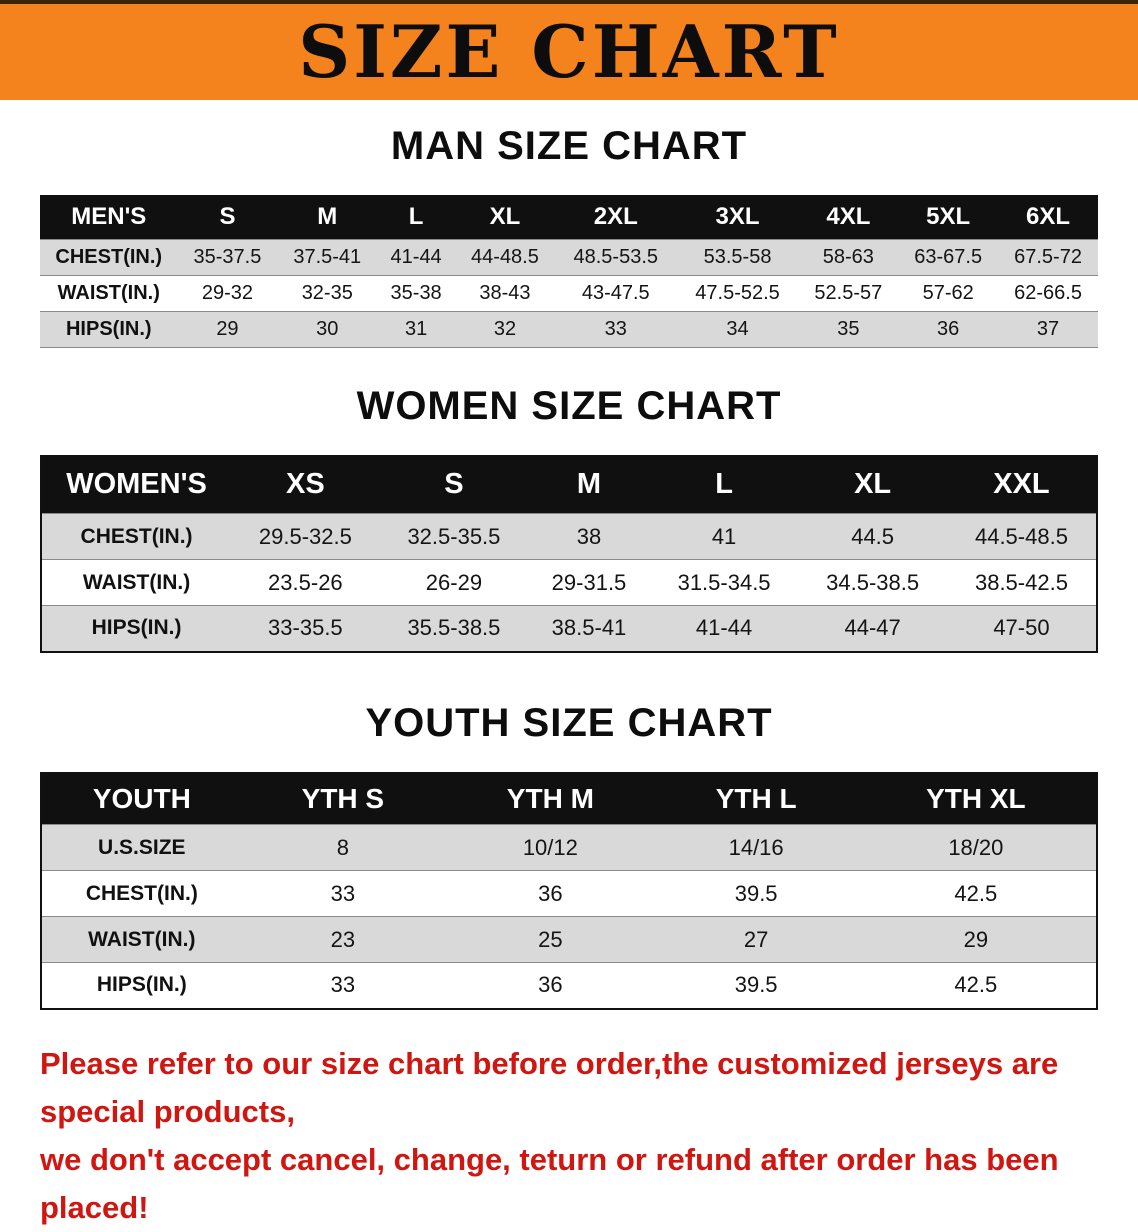  I want to click on size-value-cell: 35, so click(848, 329).